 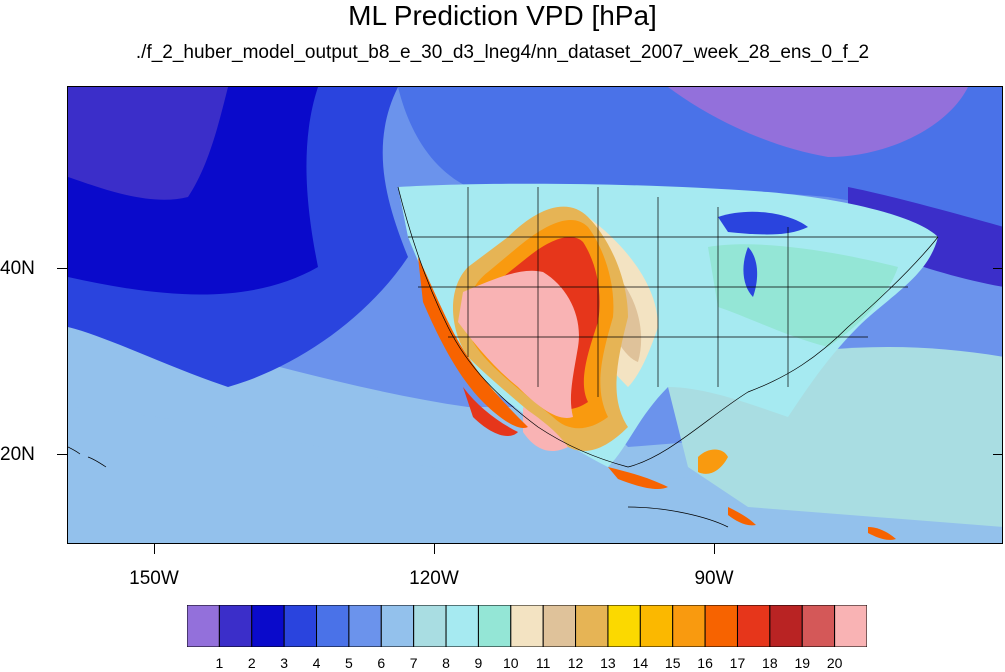 What do you see at coordinates (672, 663) in the screenshot?
I see `colorbar-label: 15` at bounding box center [672, 663].